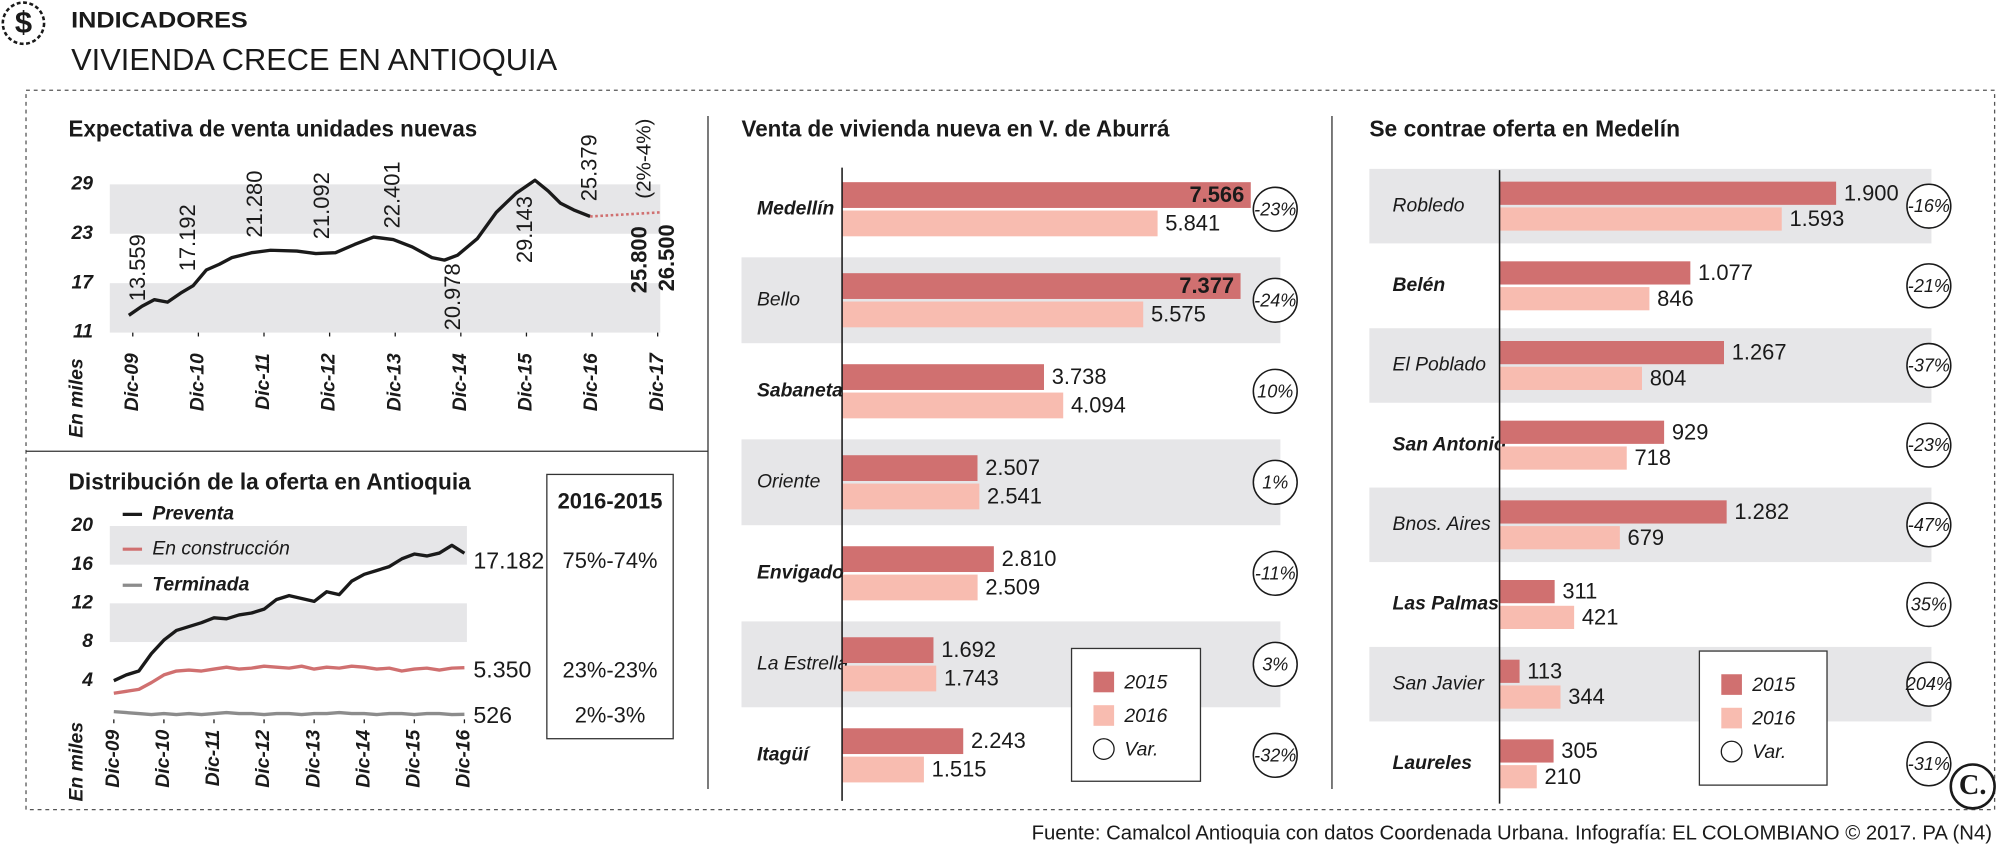  I want to click on logo-letter: C., so click(1973, 785).